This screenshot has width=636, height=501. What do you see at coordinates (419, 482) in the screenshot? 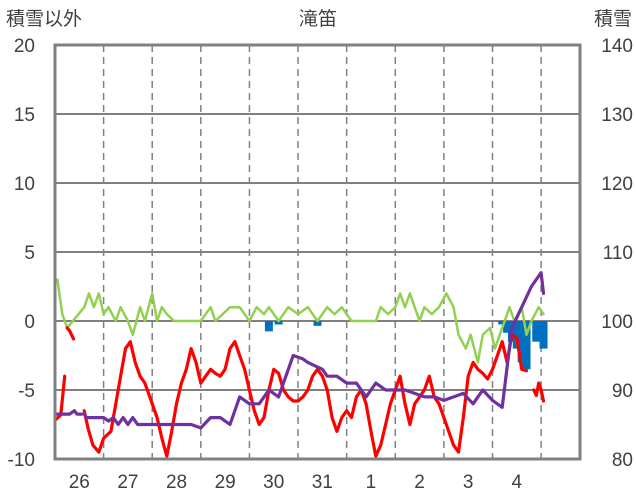
I see `x-tick-label: 2` at bounding box center [419, 482].